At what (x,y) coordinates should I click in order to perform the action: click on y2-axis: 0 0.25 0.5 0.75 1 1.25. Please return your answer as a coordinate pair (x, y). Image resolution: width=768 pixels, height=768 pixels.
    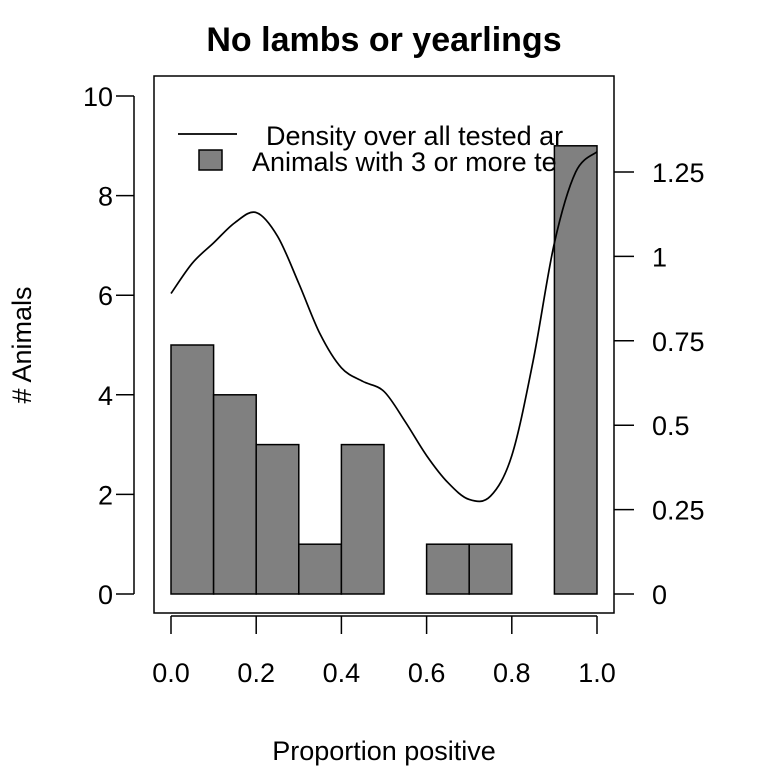
    Looking at the image, I should click on (659, 384).